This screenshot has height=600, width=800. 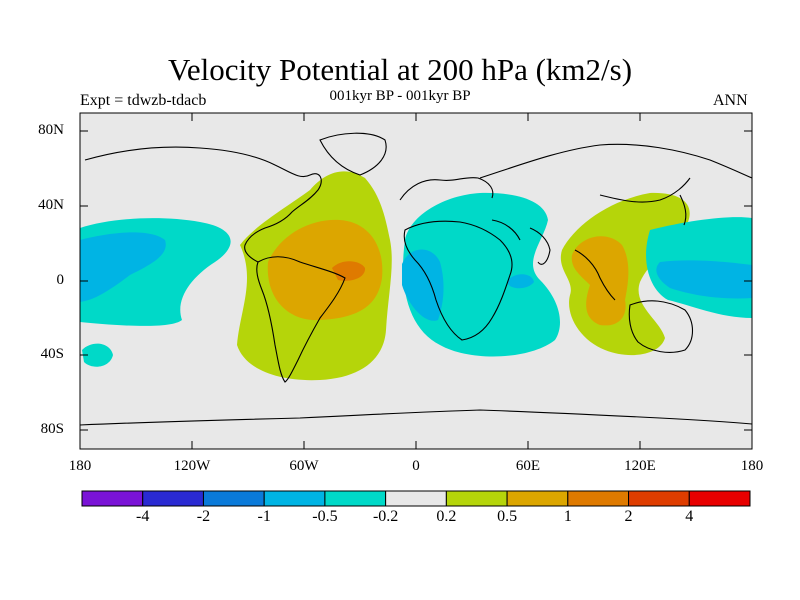 I want to click on contour-neg-westpac-inner, so click(x=123, y=267).